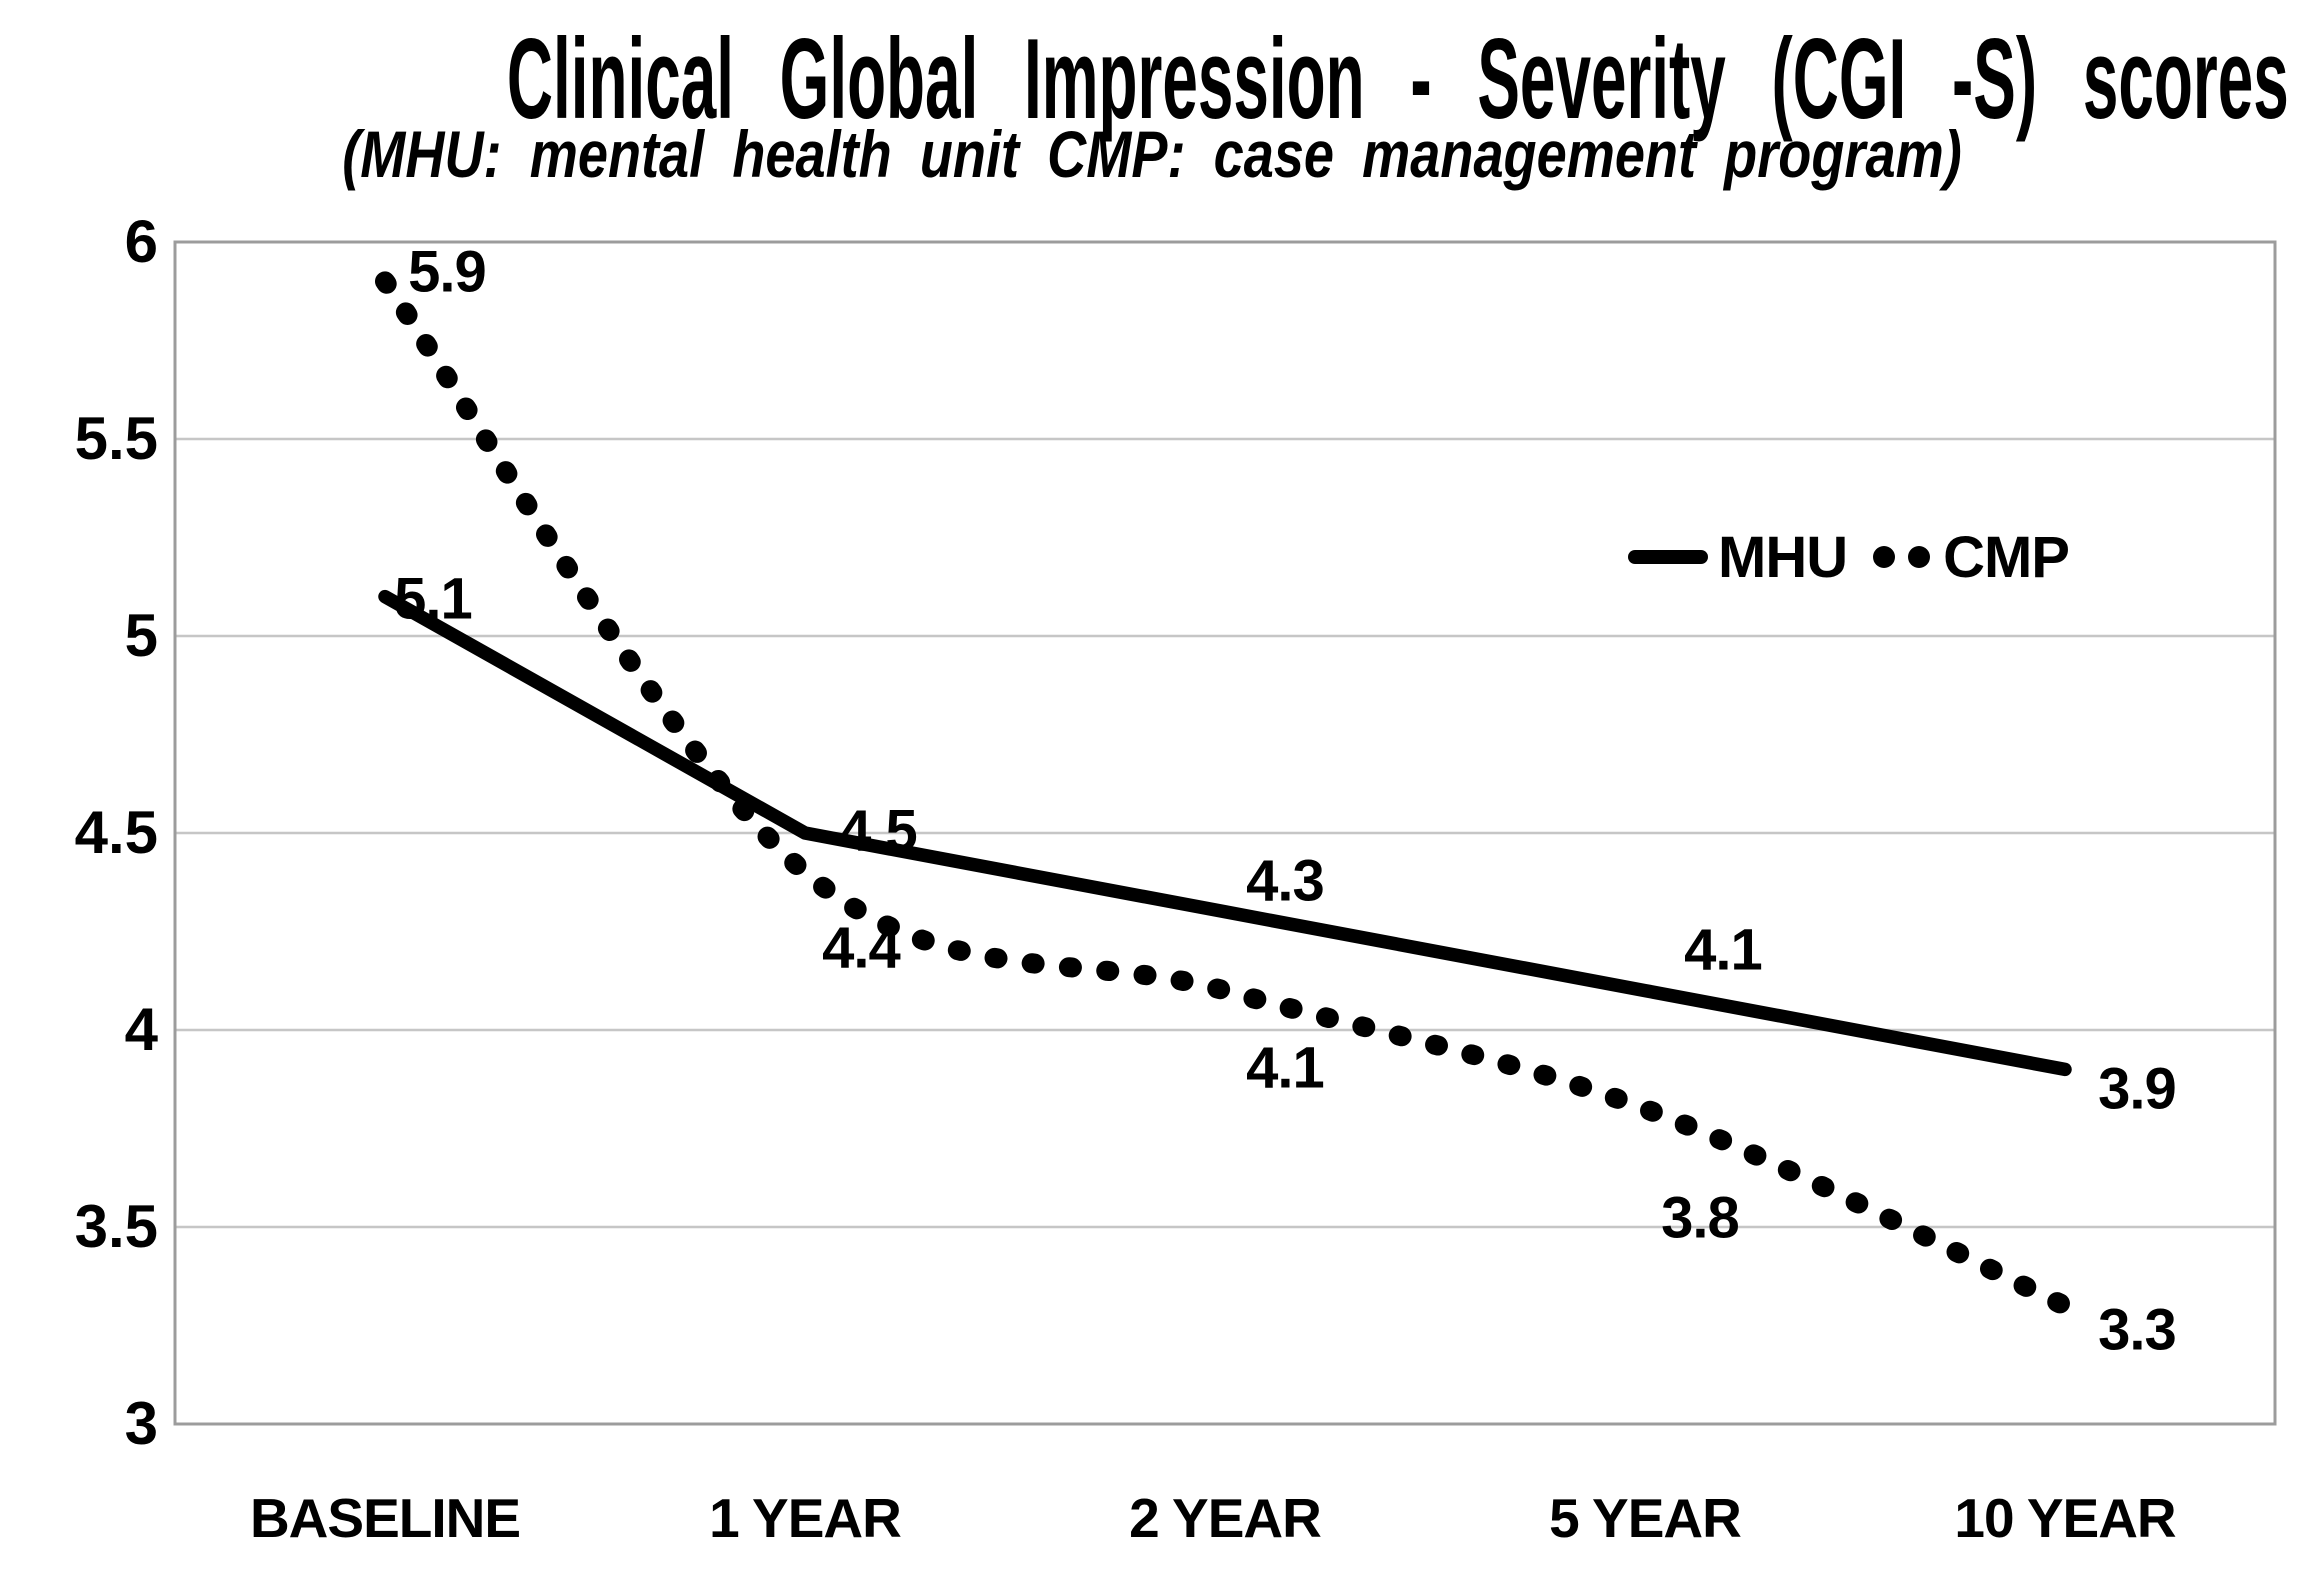 The width and height of the screenshot is (2304, 1572). Describe the element at coordinates (1849, 557) in the screenshot. I see `legend: MHU CMP` at that location.